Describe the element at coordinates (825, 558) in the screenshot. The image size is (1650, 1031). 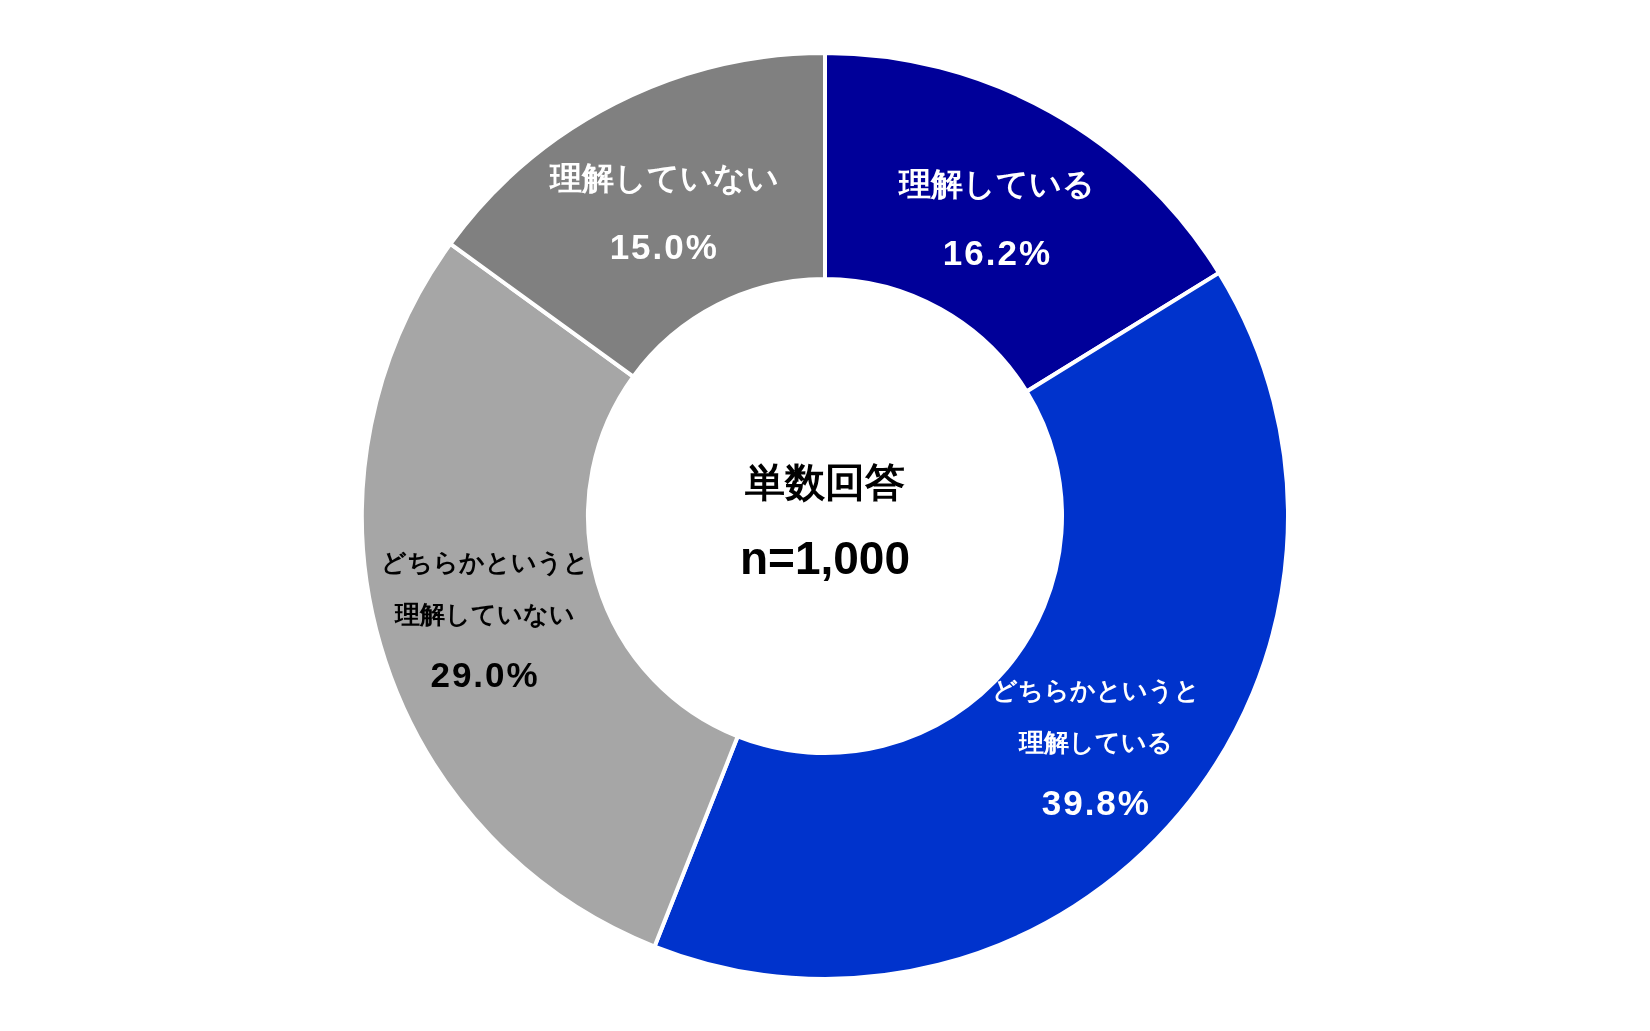
I see `text: n=1,000` at that location.